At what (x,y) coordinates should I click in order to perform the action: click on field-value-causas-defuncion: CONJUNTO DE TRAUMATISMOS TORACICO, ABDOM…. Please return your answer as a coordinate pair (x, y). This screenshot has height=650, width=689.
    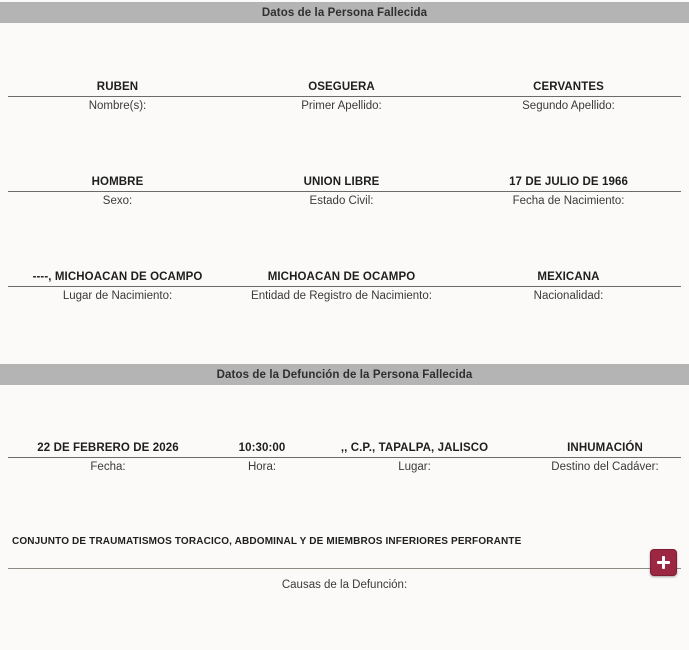
    Looking at the image, I should click on (267, 541).